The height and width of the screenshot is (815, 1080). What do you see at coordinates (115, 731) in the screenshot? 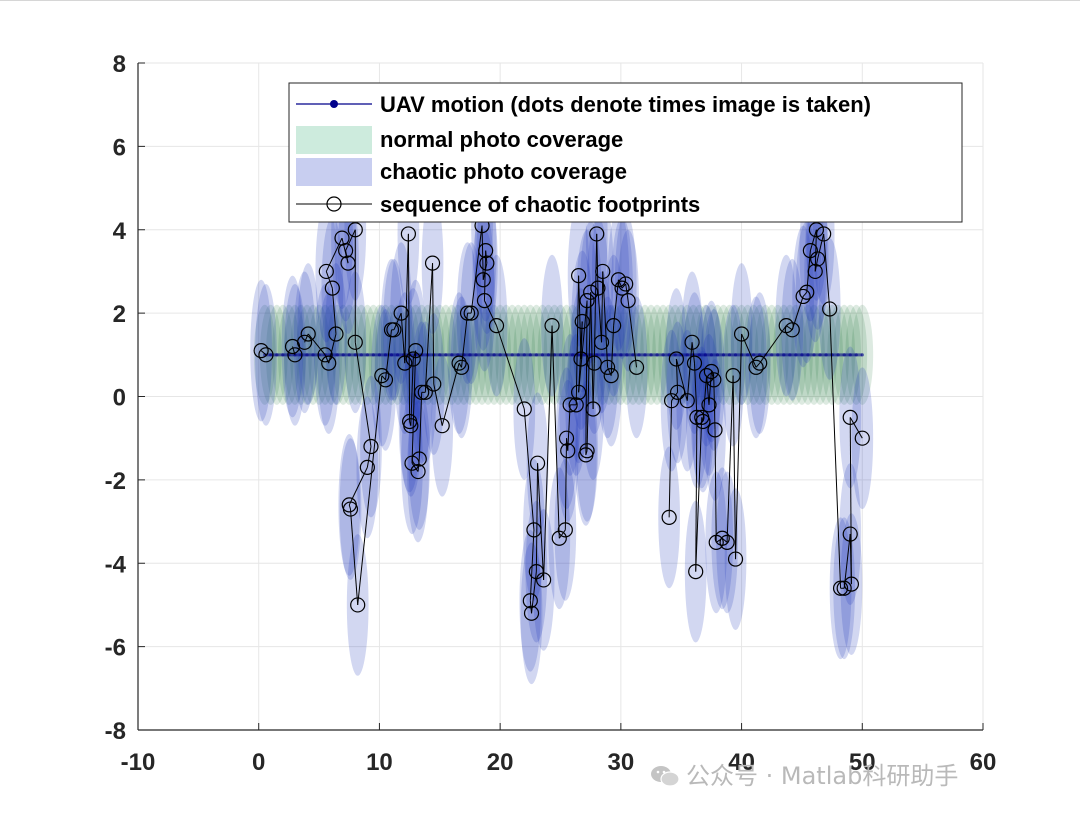
I see `y-tick-label: -8` at bounding box center [115, 731].